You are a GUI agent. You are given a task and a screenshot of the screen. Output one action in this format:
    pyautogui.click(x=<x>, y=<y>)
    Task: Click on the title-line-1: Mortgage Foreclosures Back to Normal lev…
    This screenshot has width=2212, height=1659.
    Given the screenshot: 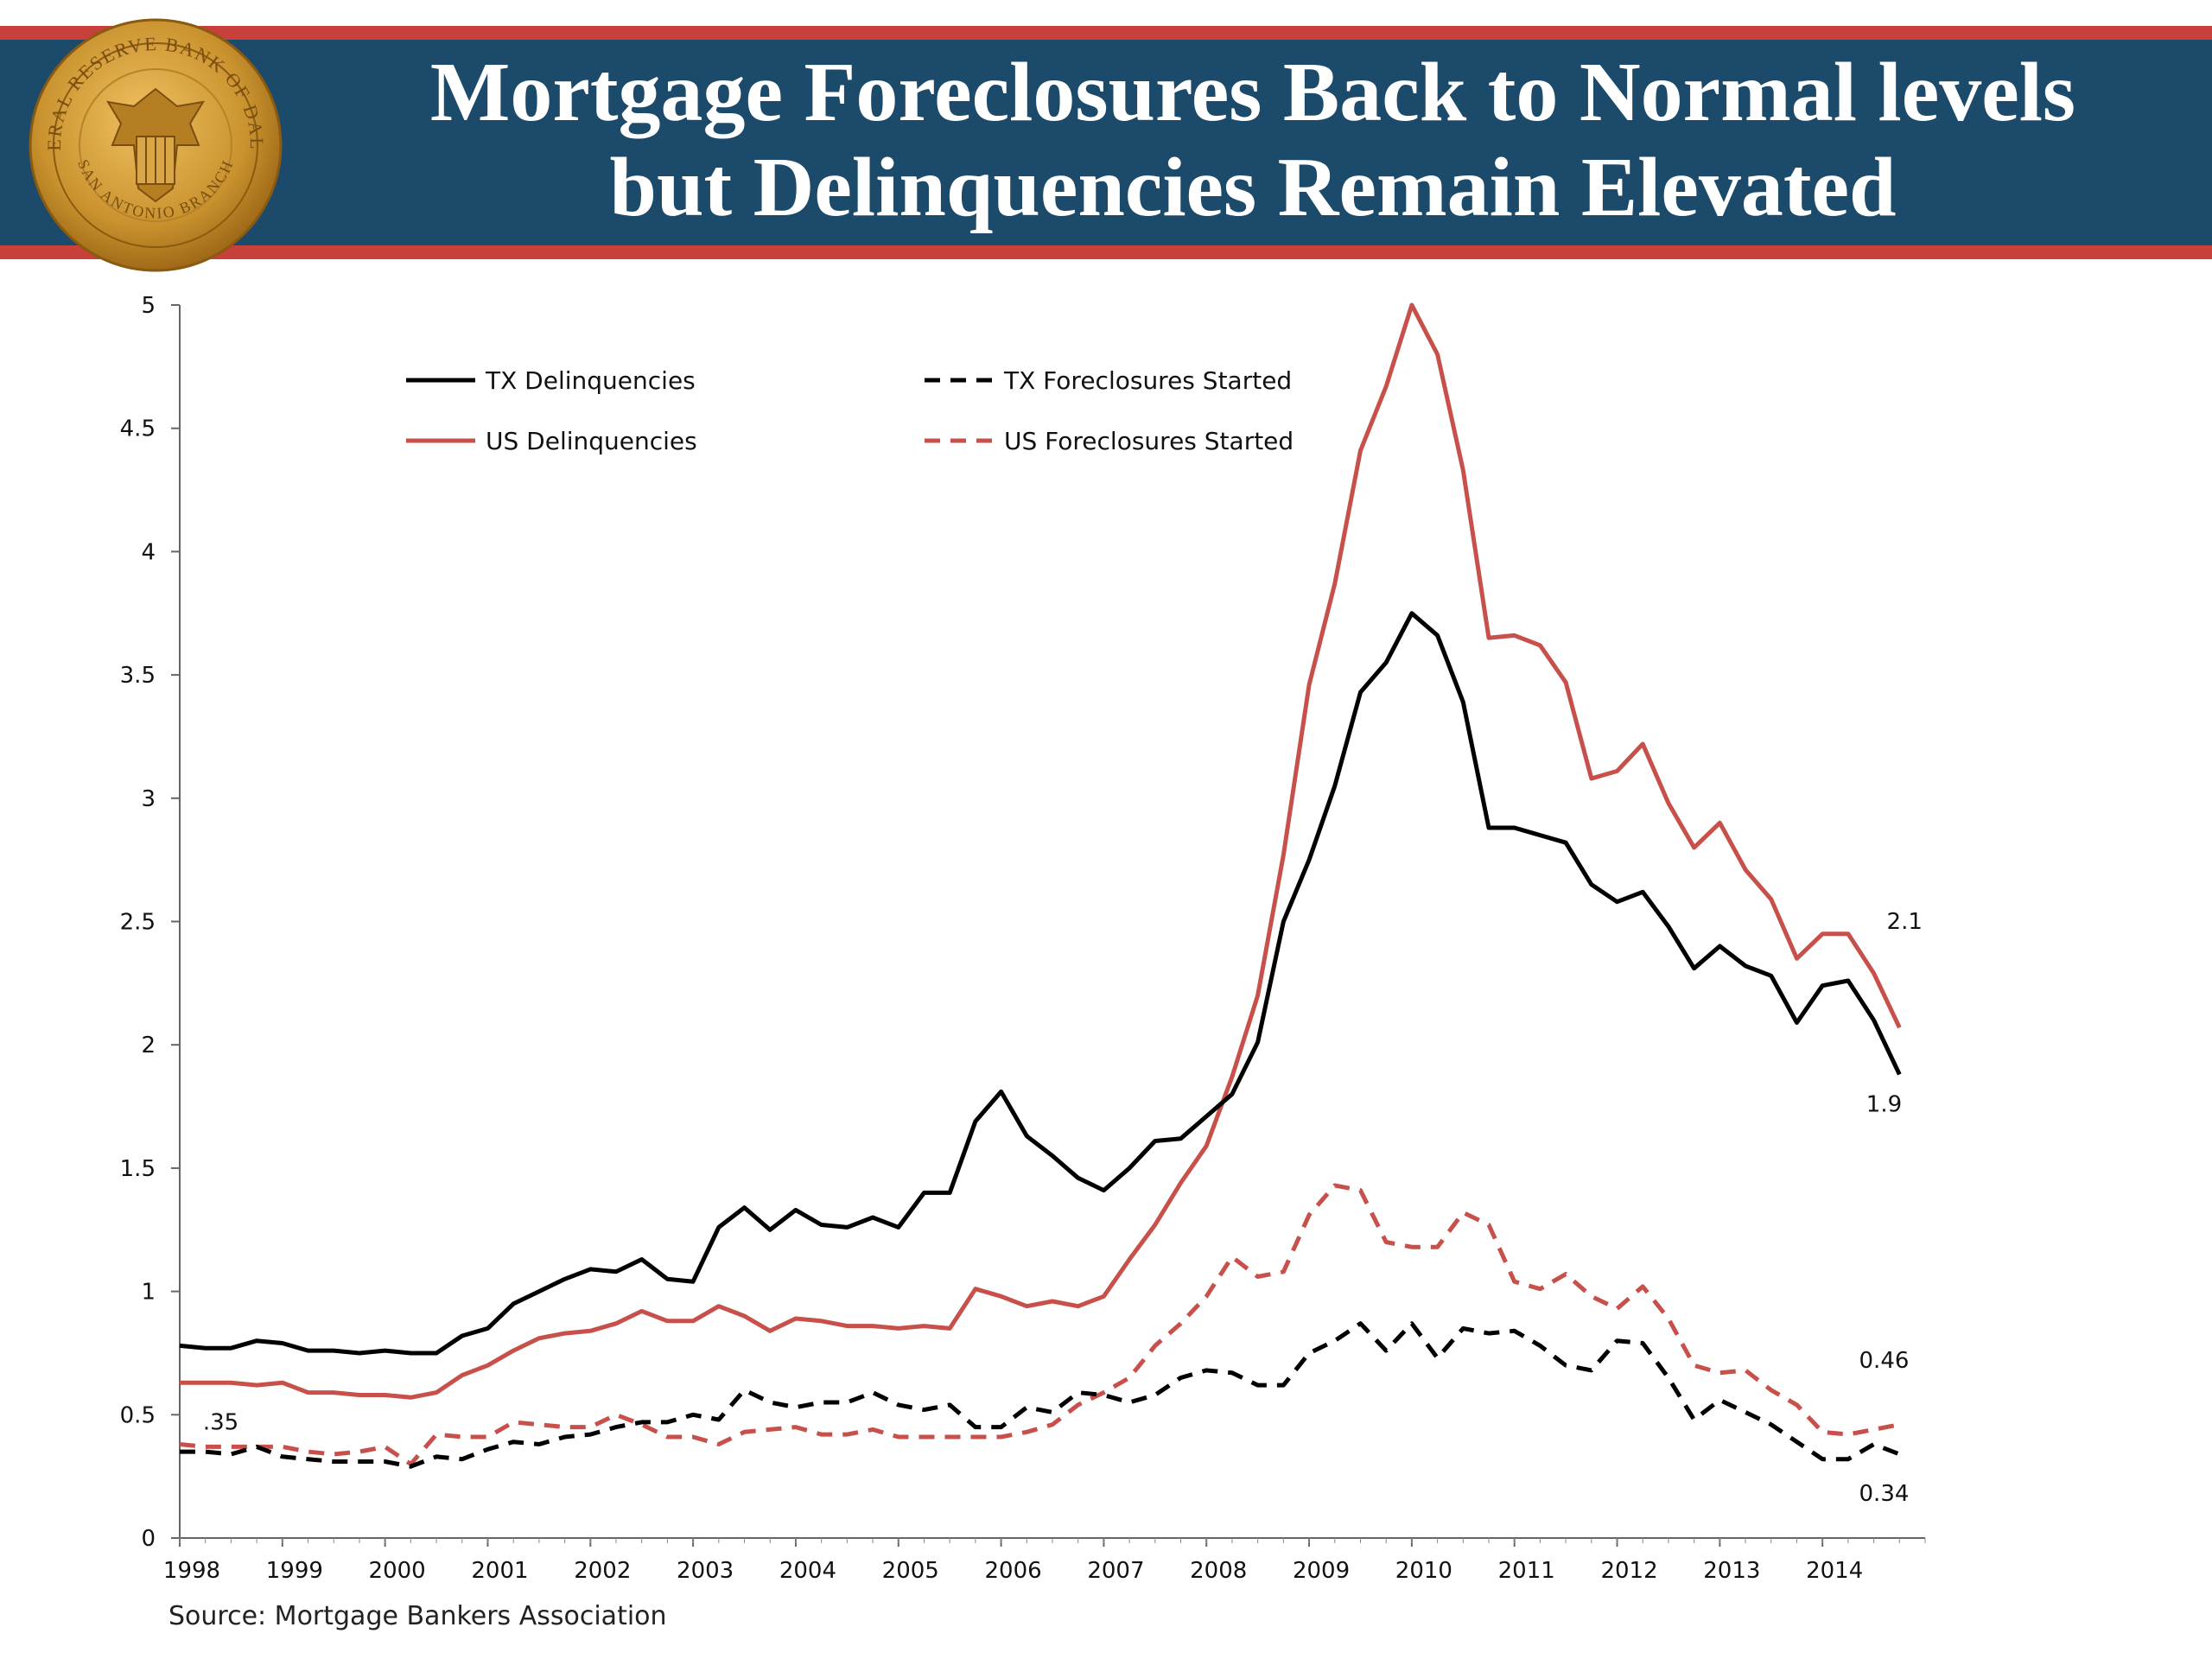 What is the action you would take?
    pyautogui.click(x=1252, y=92)
    